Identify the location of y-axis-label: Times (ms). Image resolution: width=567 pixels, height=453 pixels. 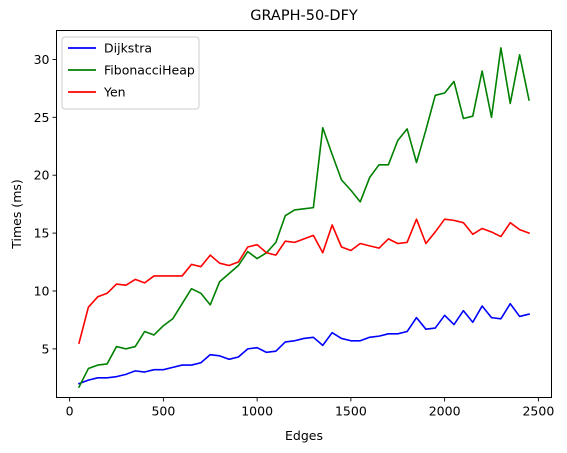
(16, 214).